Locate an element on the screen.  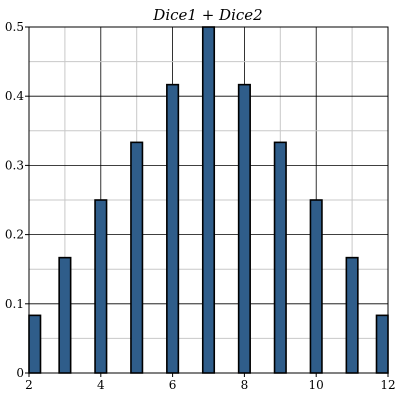
y-tick-label: 0.4 is located at coordinates (14, 96).